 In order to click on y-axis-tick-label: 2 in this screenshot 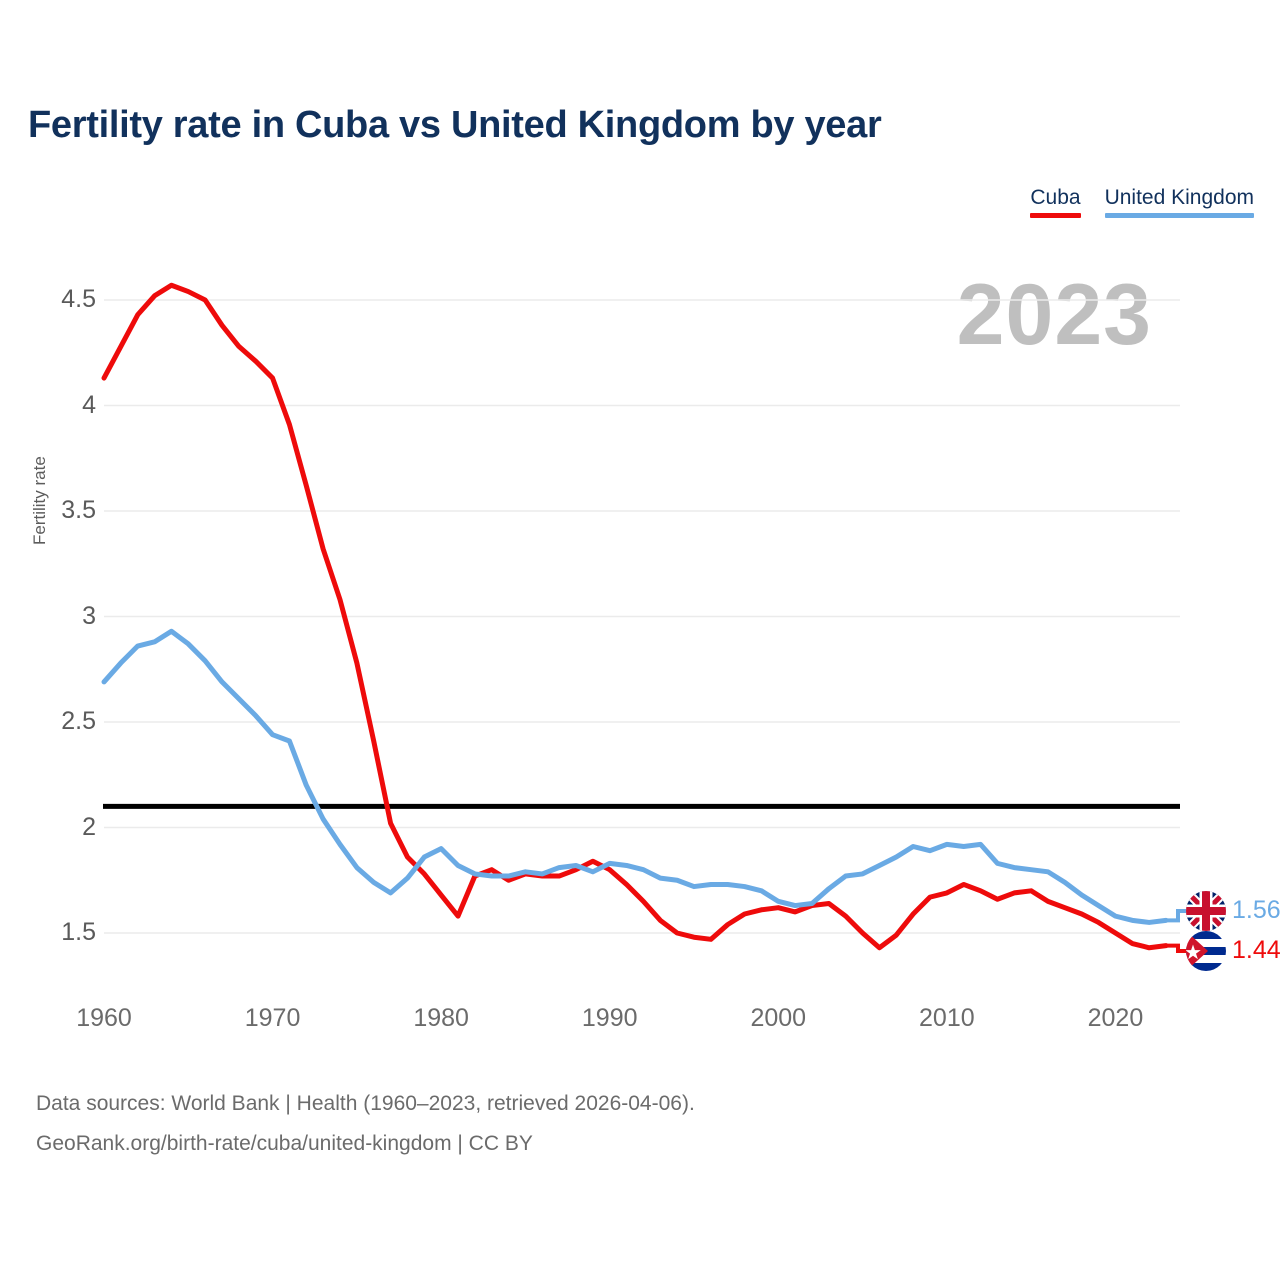, I will do `click(89, 826)`.